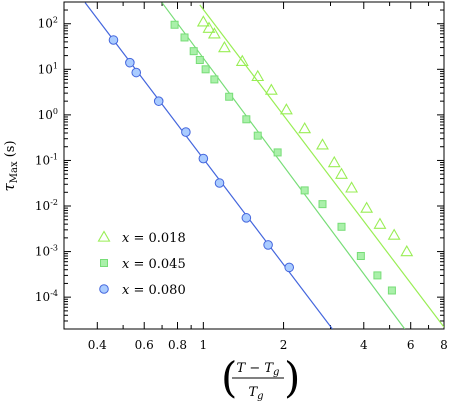 Image resolution: width=450 pixels, height=404 pixels. Describe the element at coordinates (14, 172) in the screenshot. I see `y-axis-title-sub: Max` at that location.